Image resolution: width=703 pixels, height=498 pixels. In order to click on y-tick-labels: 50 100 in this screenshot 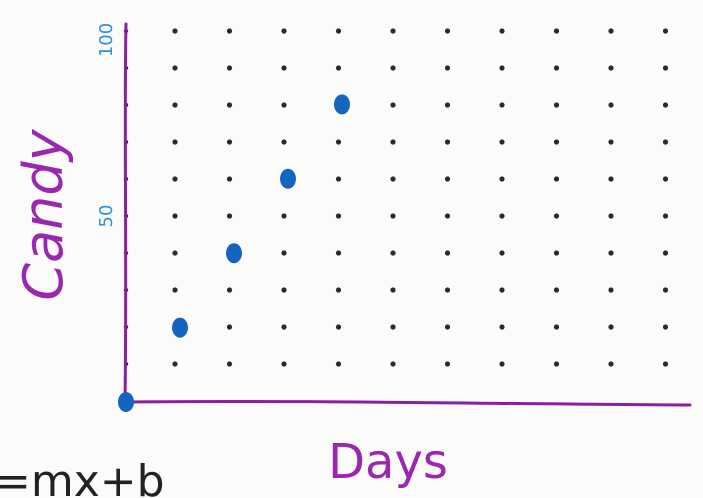, I will do `click(106, 125)`.